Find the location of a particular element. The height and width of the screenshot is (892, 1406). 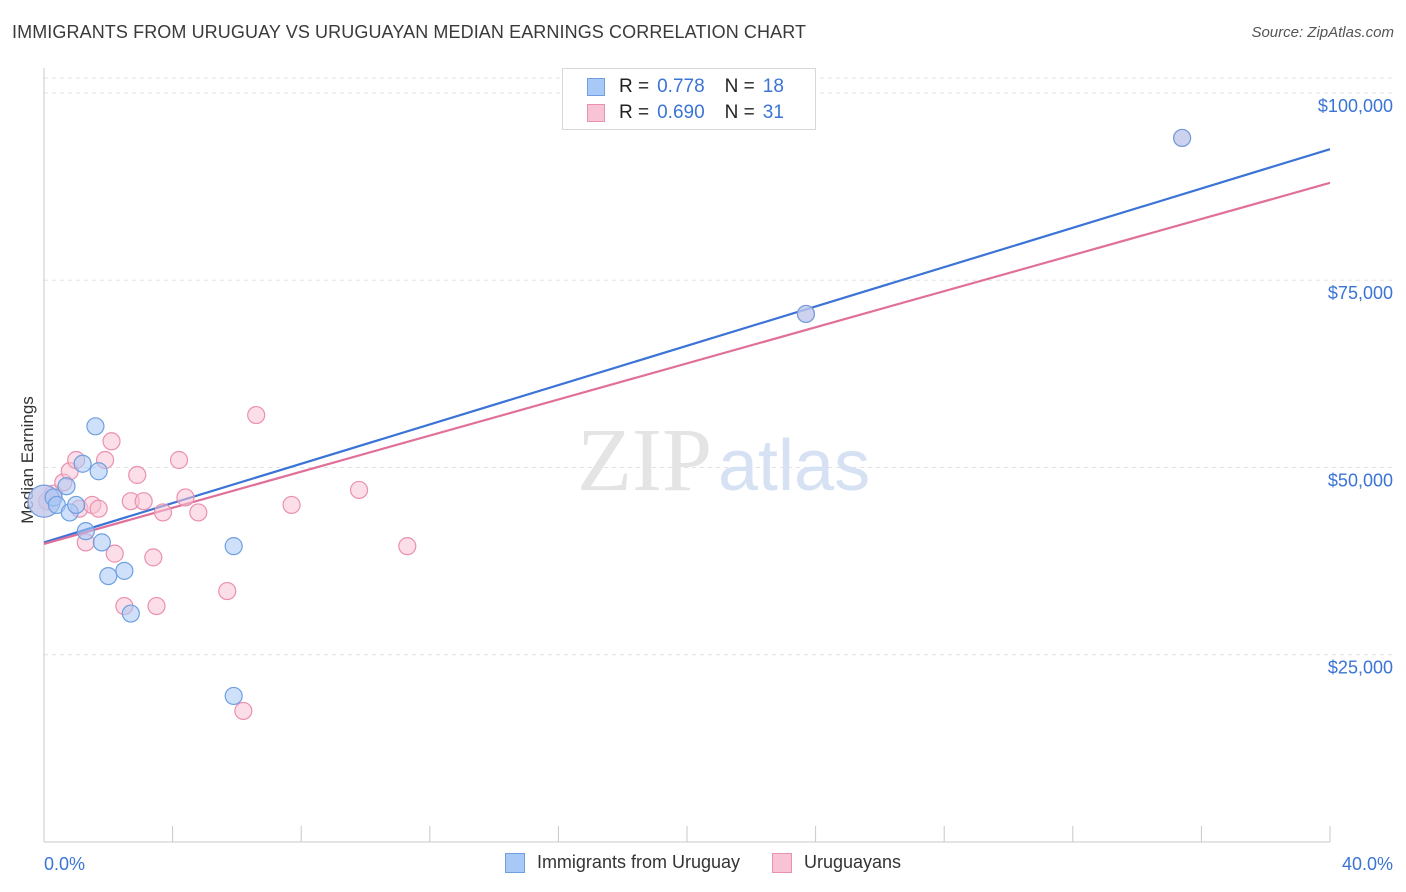

y-tick-label: $75,000 is located at coordinates (1360, 293).